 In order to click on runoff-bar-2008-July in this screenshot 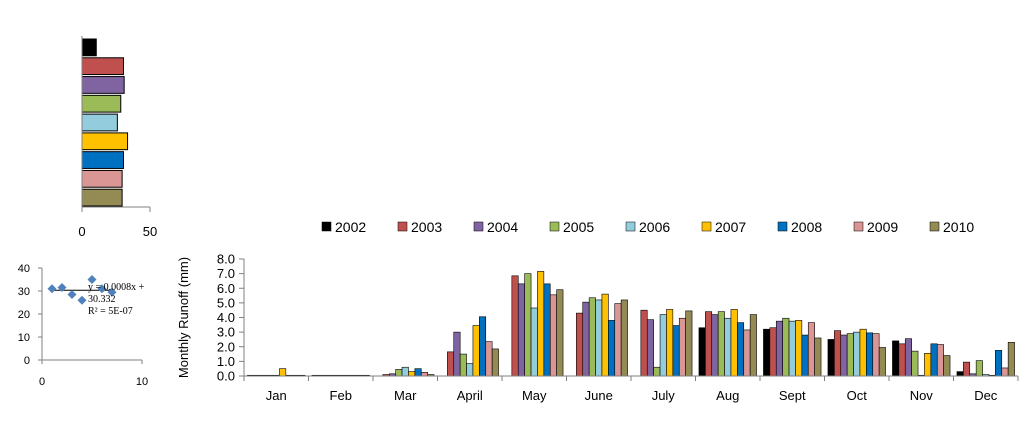, I will do `click(676, 351)`.